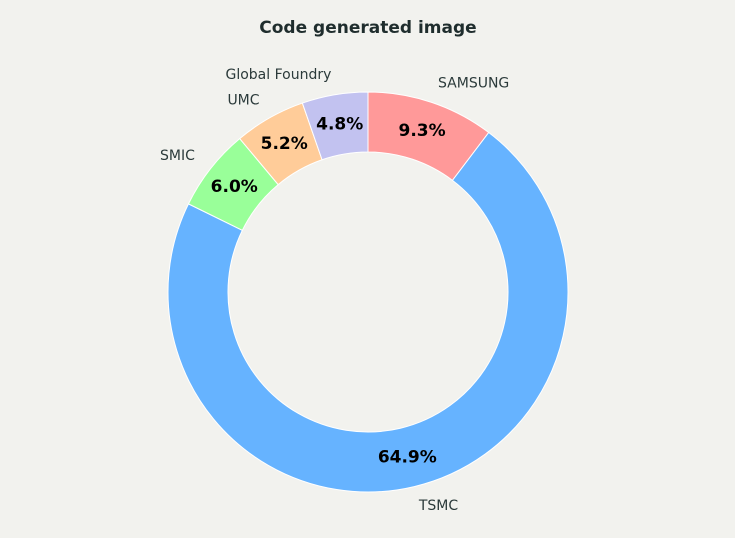 The image size is (735, 538). What do you see at coordinates (284, 144) in the screenshot?
I see `value-label: 5.2%` at bounding box center [284, 144].